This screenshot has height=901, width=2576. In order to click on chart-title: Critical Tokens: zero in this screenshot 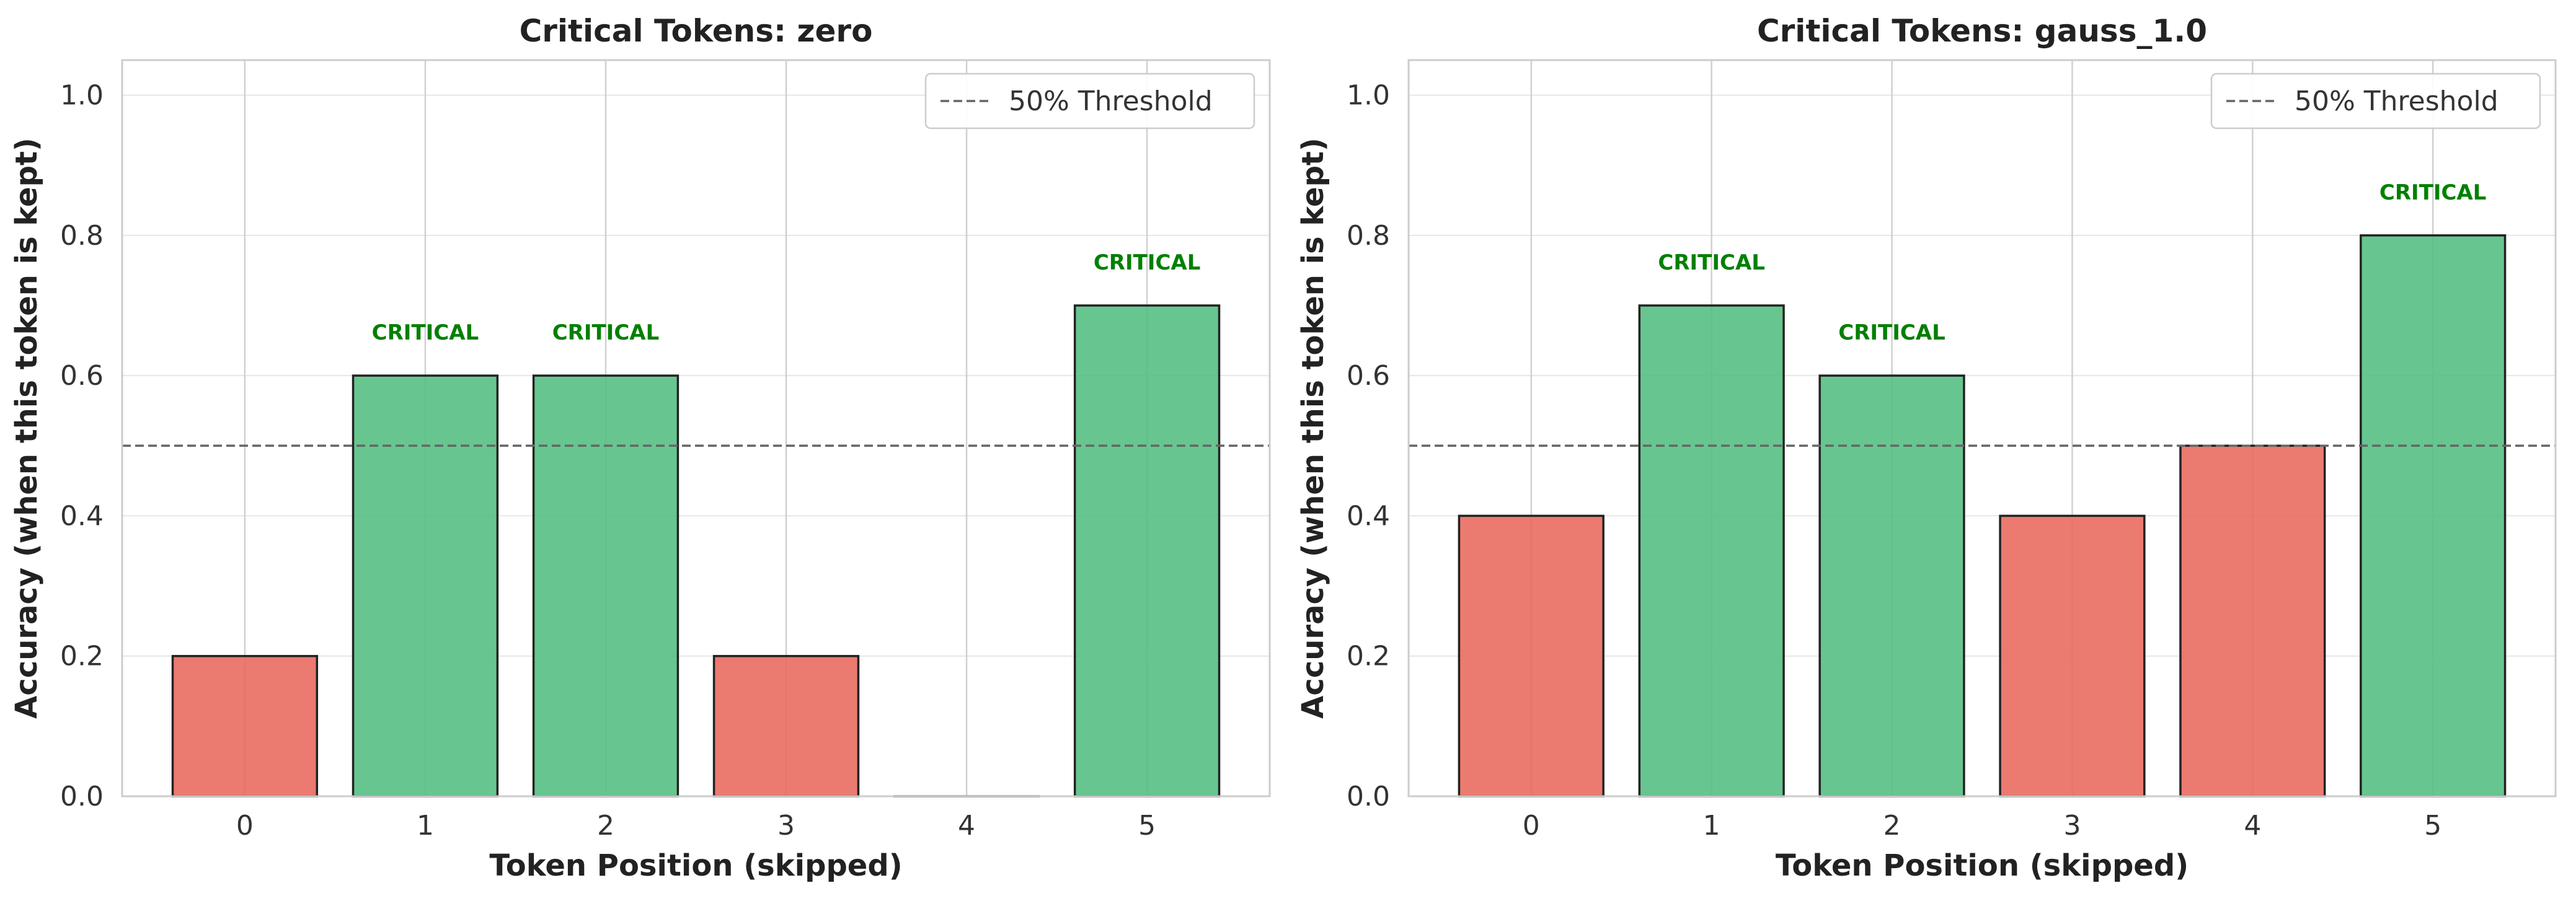, I will do `click(697, 31)`.